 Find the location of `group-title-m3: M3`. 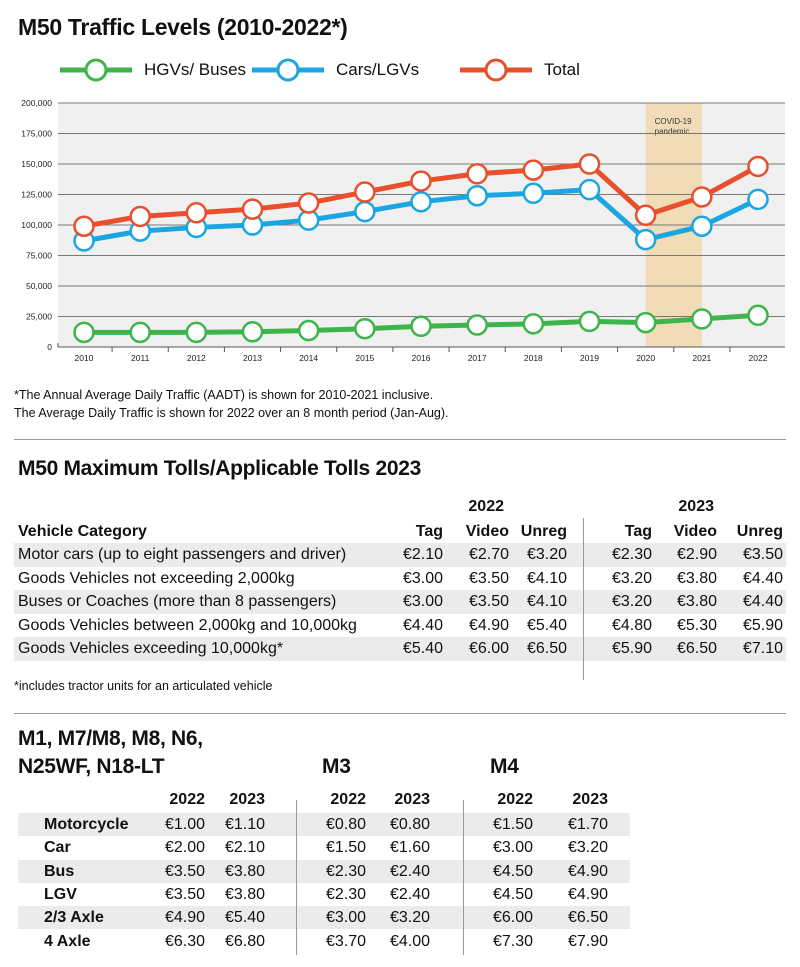

group-title-m3: M3 is located at coordinates (336, 766).